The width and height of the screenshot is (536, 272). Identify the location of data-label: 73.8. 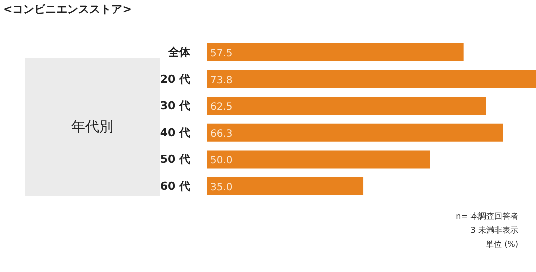
(221, 80).